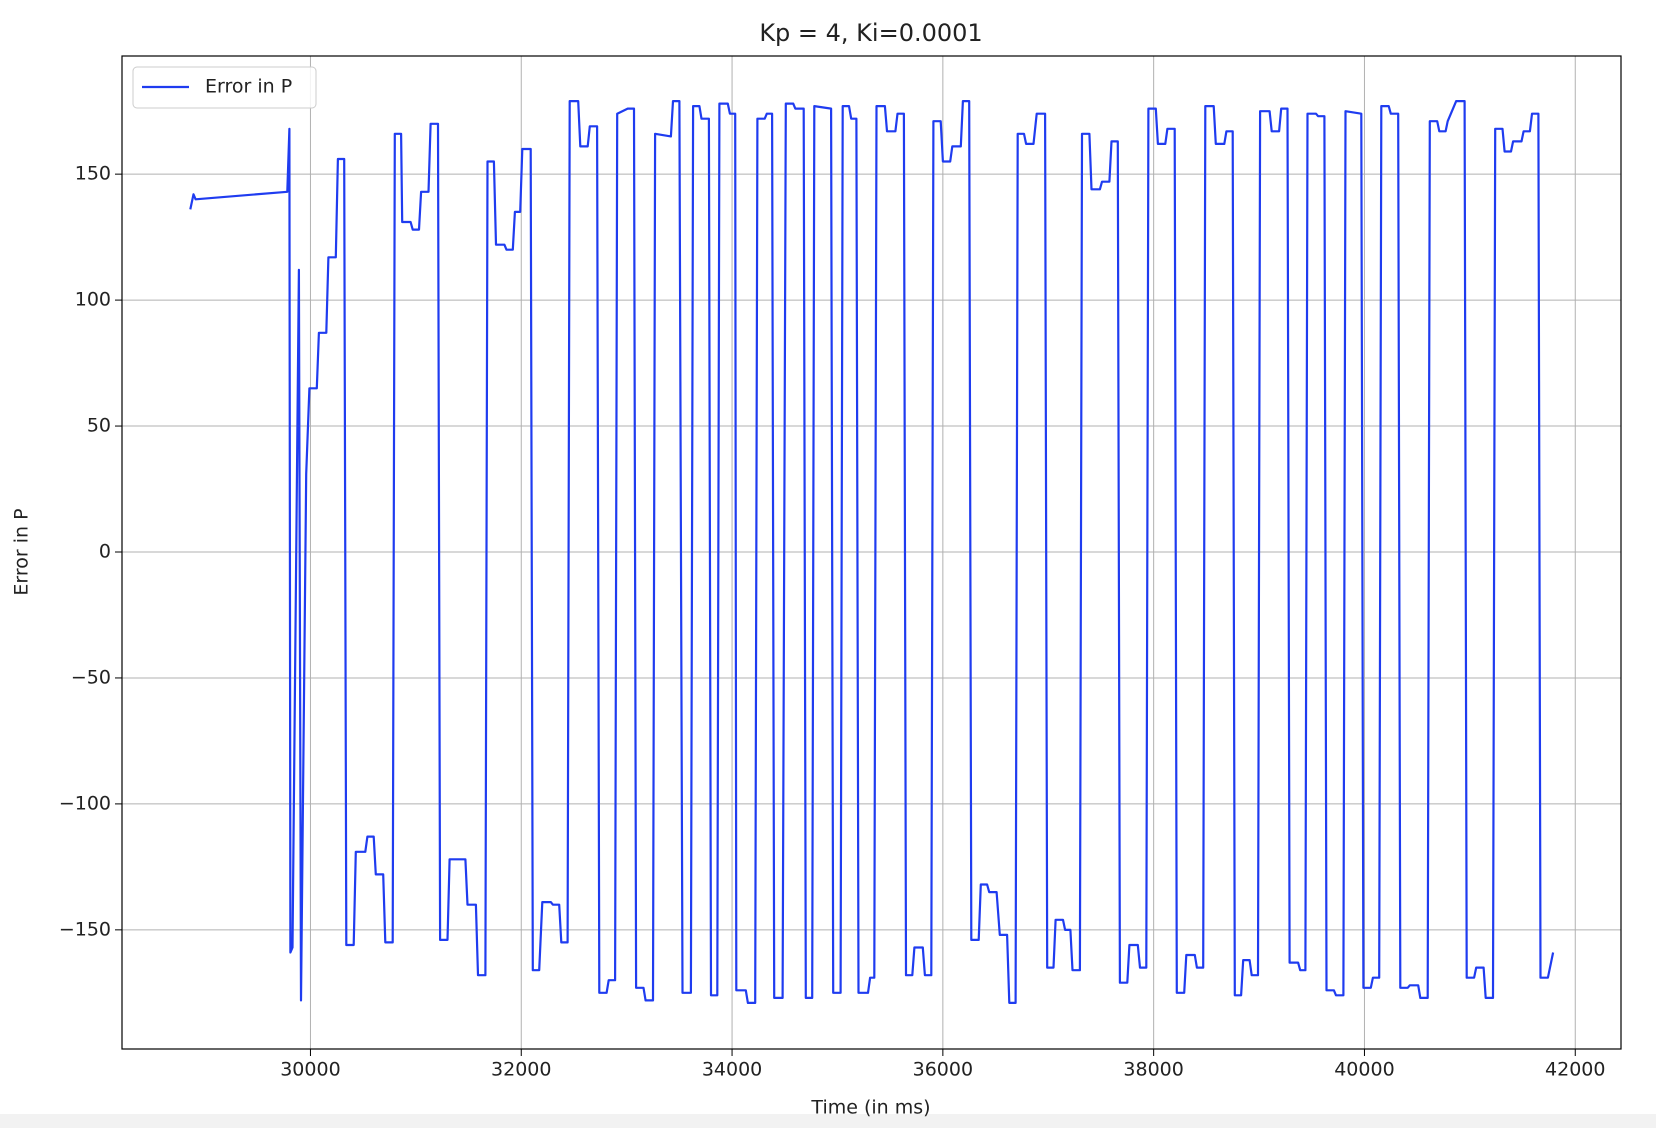 The image size is (1656, 1128). I want to click on x-tick-label: 32000, so click(521, 1070).